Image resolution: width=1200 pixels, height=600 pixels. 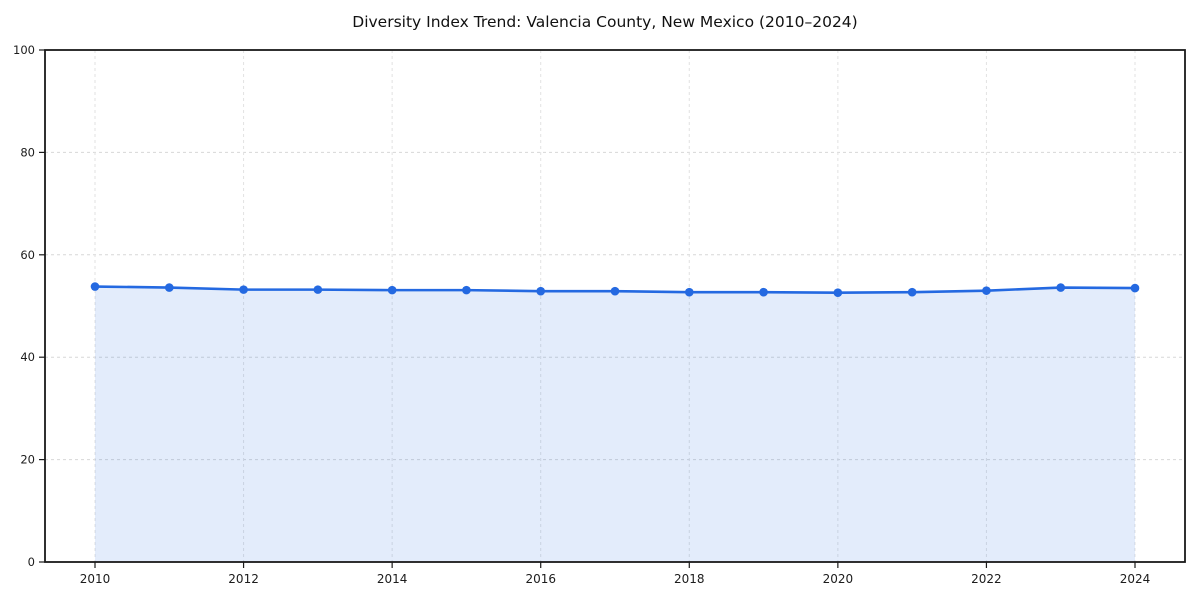 I want to click on x-tick-label: 2018, so click(x=689, y=579).